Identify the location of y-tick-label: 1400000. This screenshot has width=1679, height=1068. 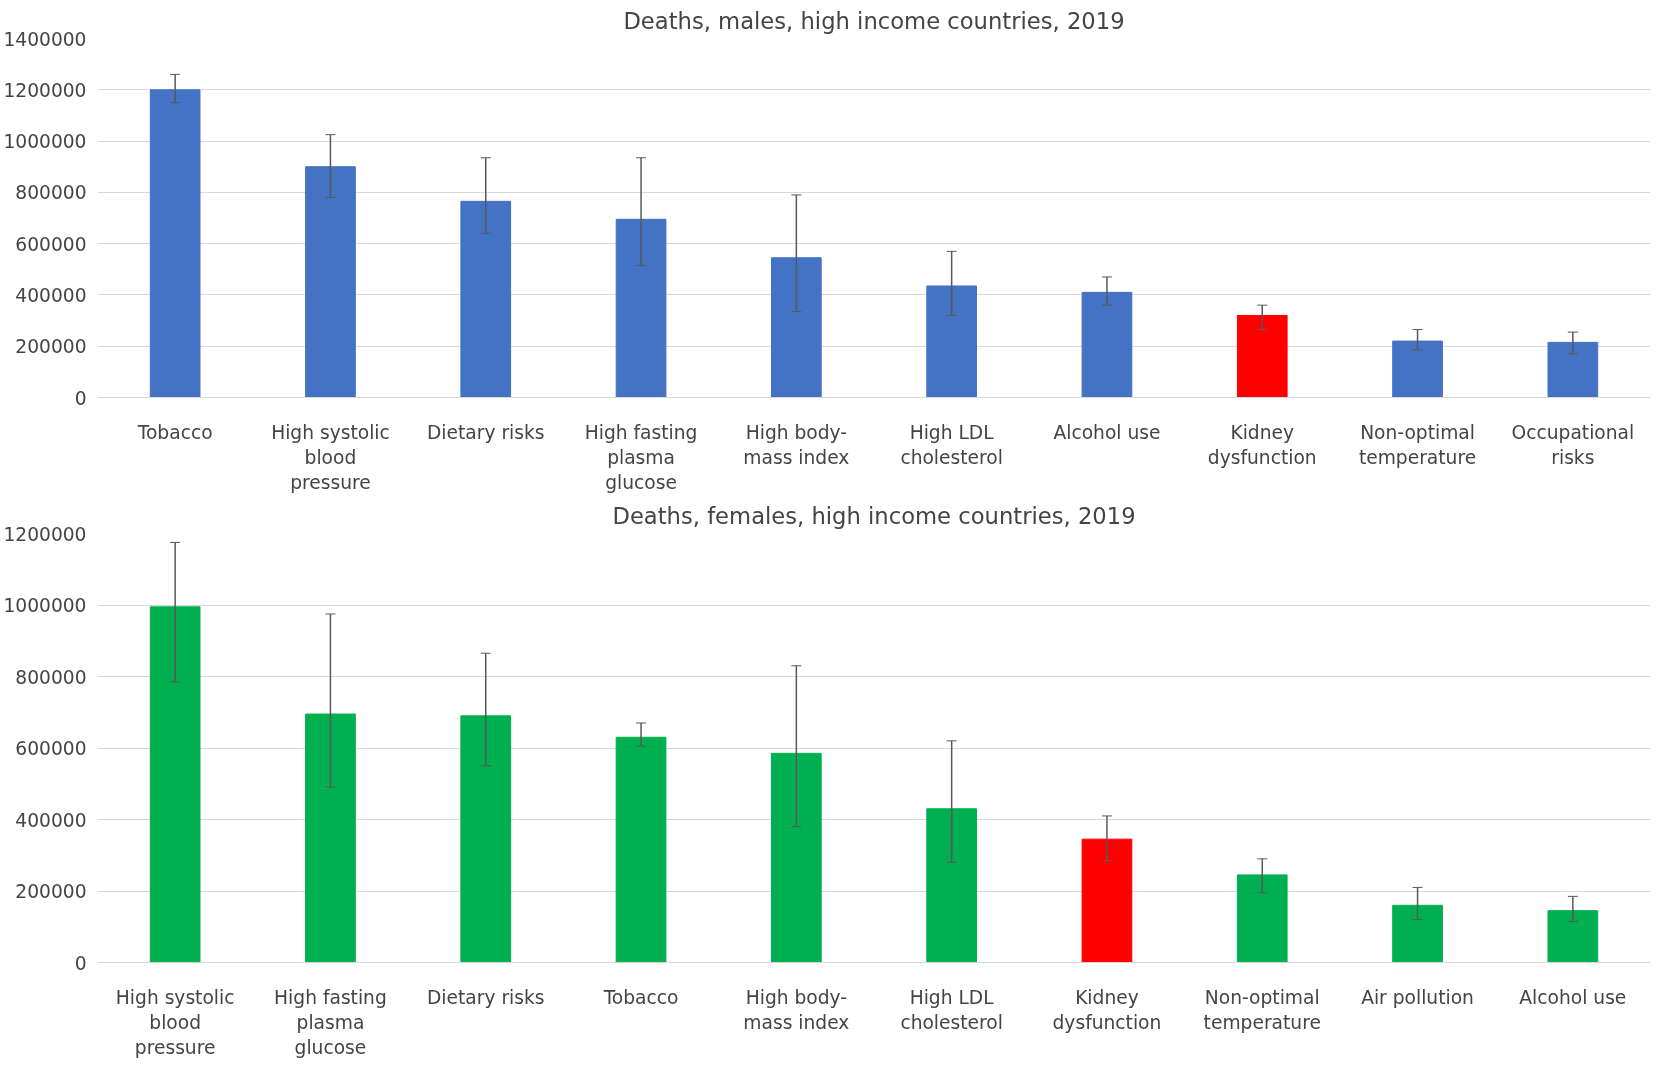
(45, 39).